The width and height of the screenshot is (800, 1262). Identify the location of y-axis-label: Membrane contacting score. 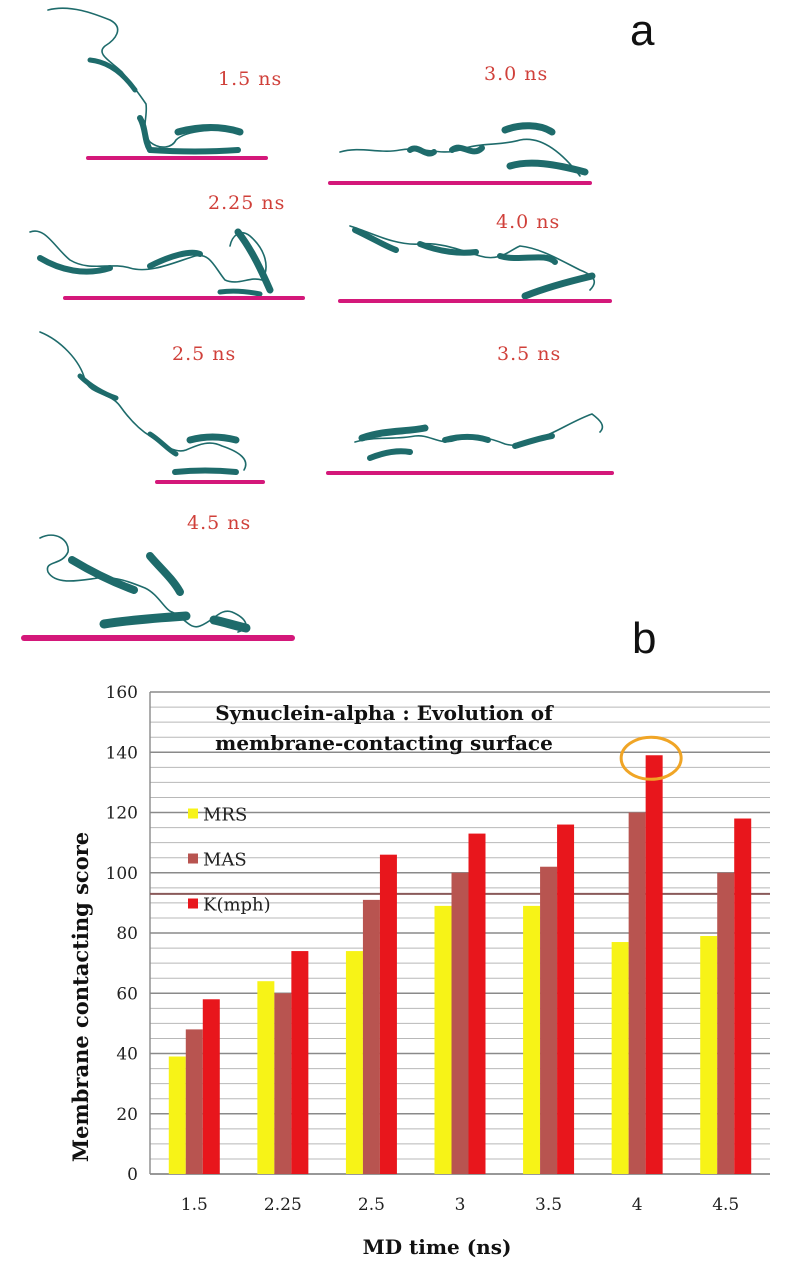
(80, 997).